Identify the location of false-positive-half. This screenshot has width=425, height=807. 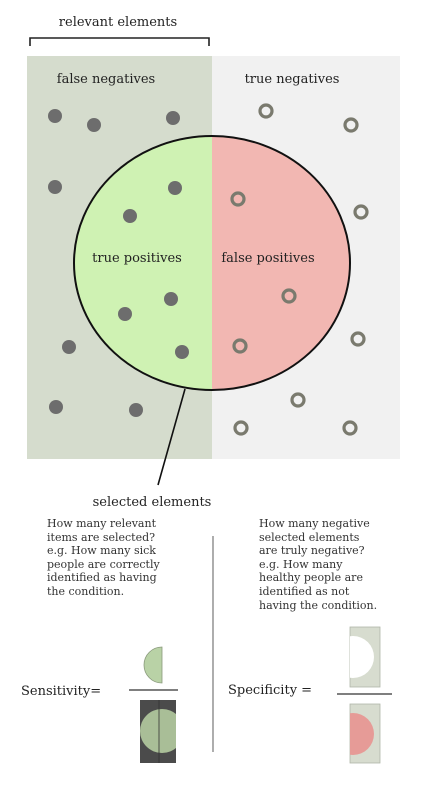
(281, 263).